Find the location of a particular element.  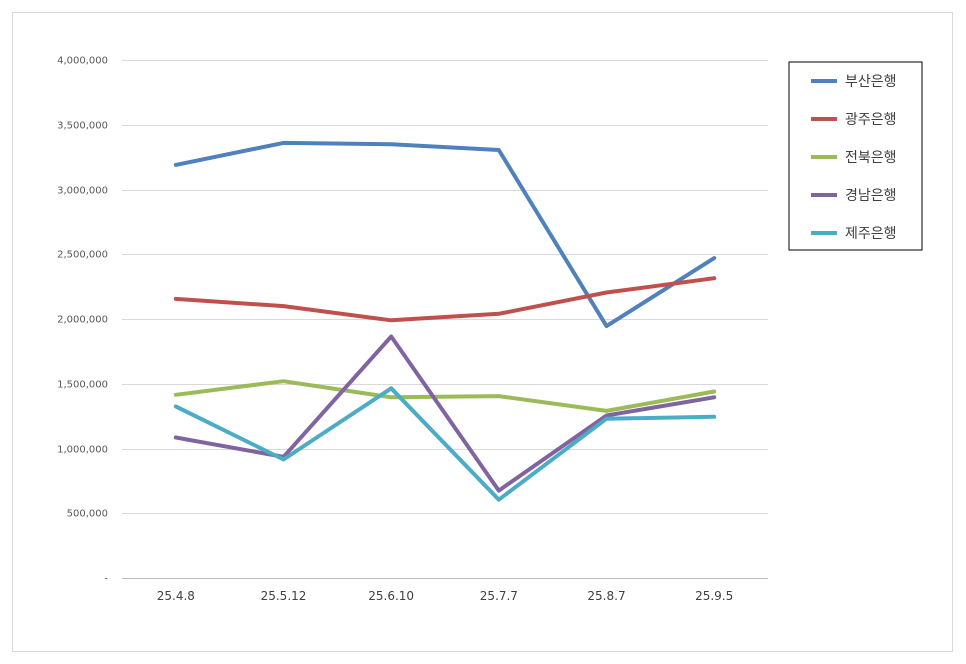

y-tick-label: 4,000,000 is located at coordinates (82, 61).